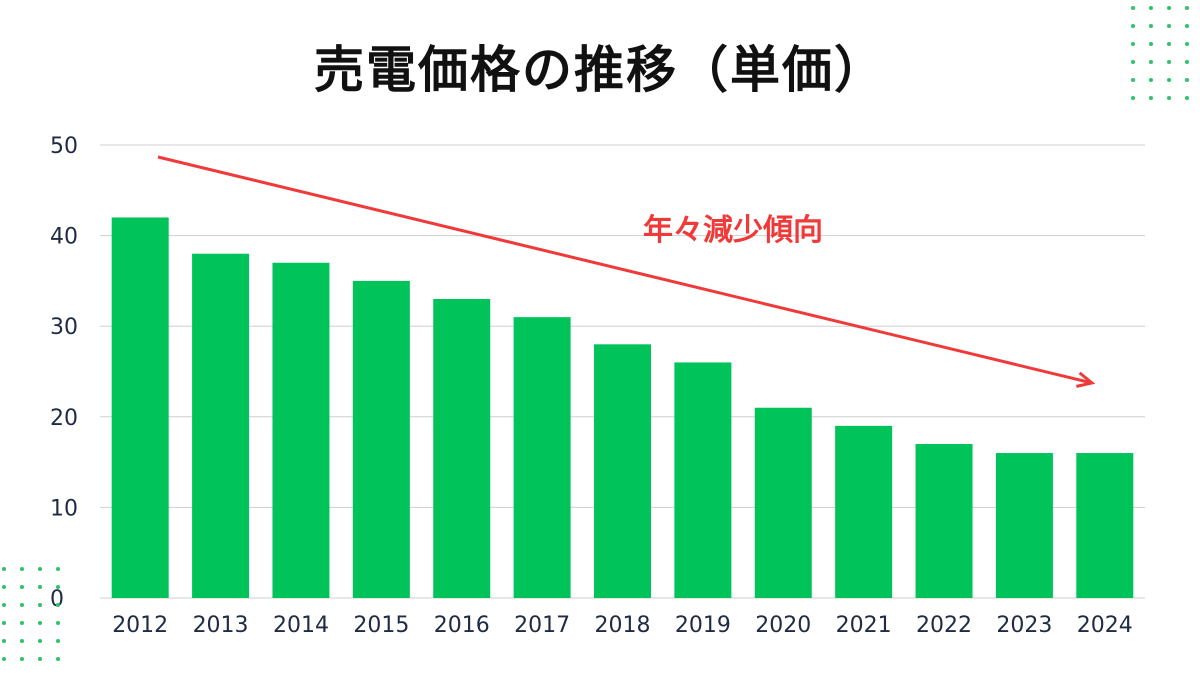 Image resolution: width=1200 pixels, height=675 pixels. Describe the element at coordinates (36, 620) in the screenshot. I see `decorative-dots-bottom-left` at that location.